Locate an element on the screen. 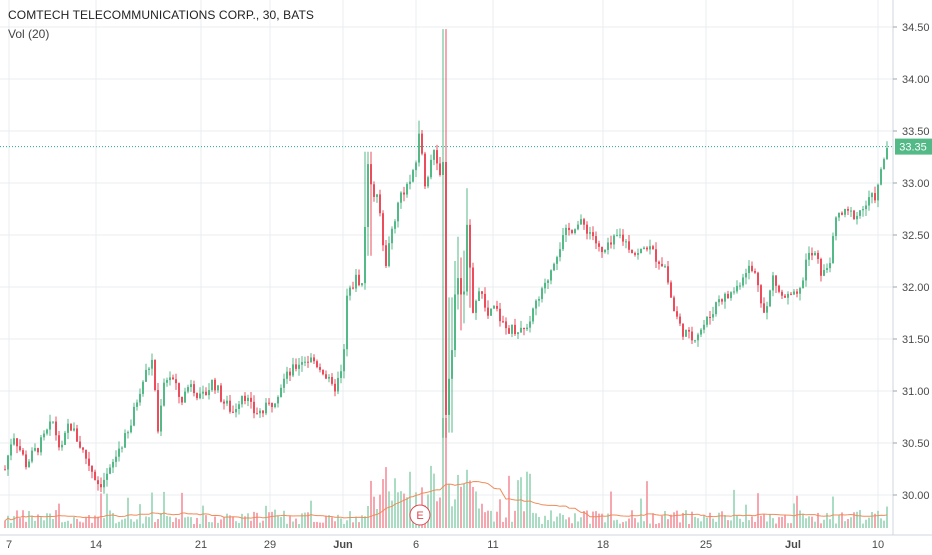 This screenshot has height=555, width=932. event-markers: E is located at coordinates (420, 515).